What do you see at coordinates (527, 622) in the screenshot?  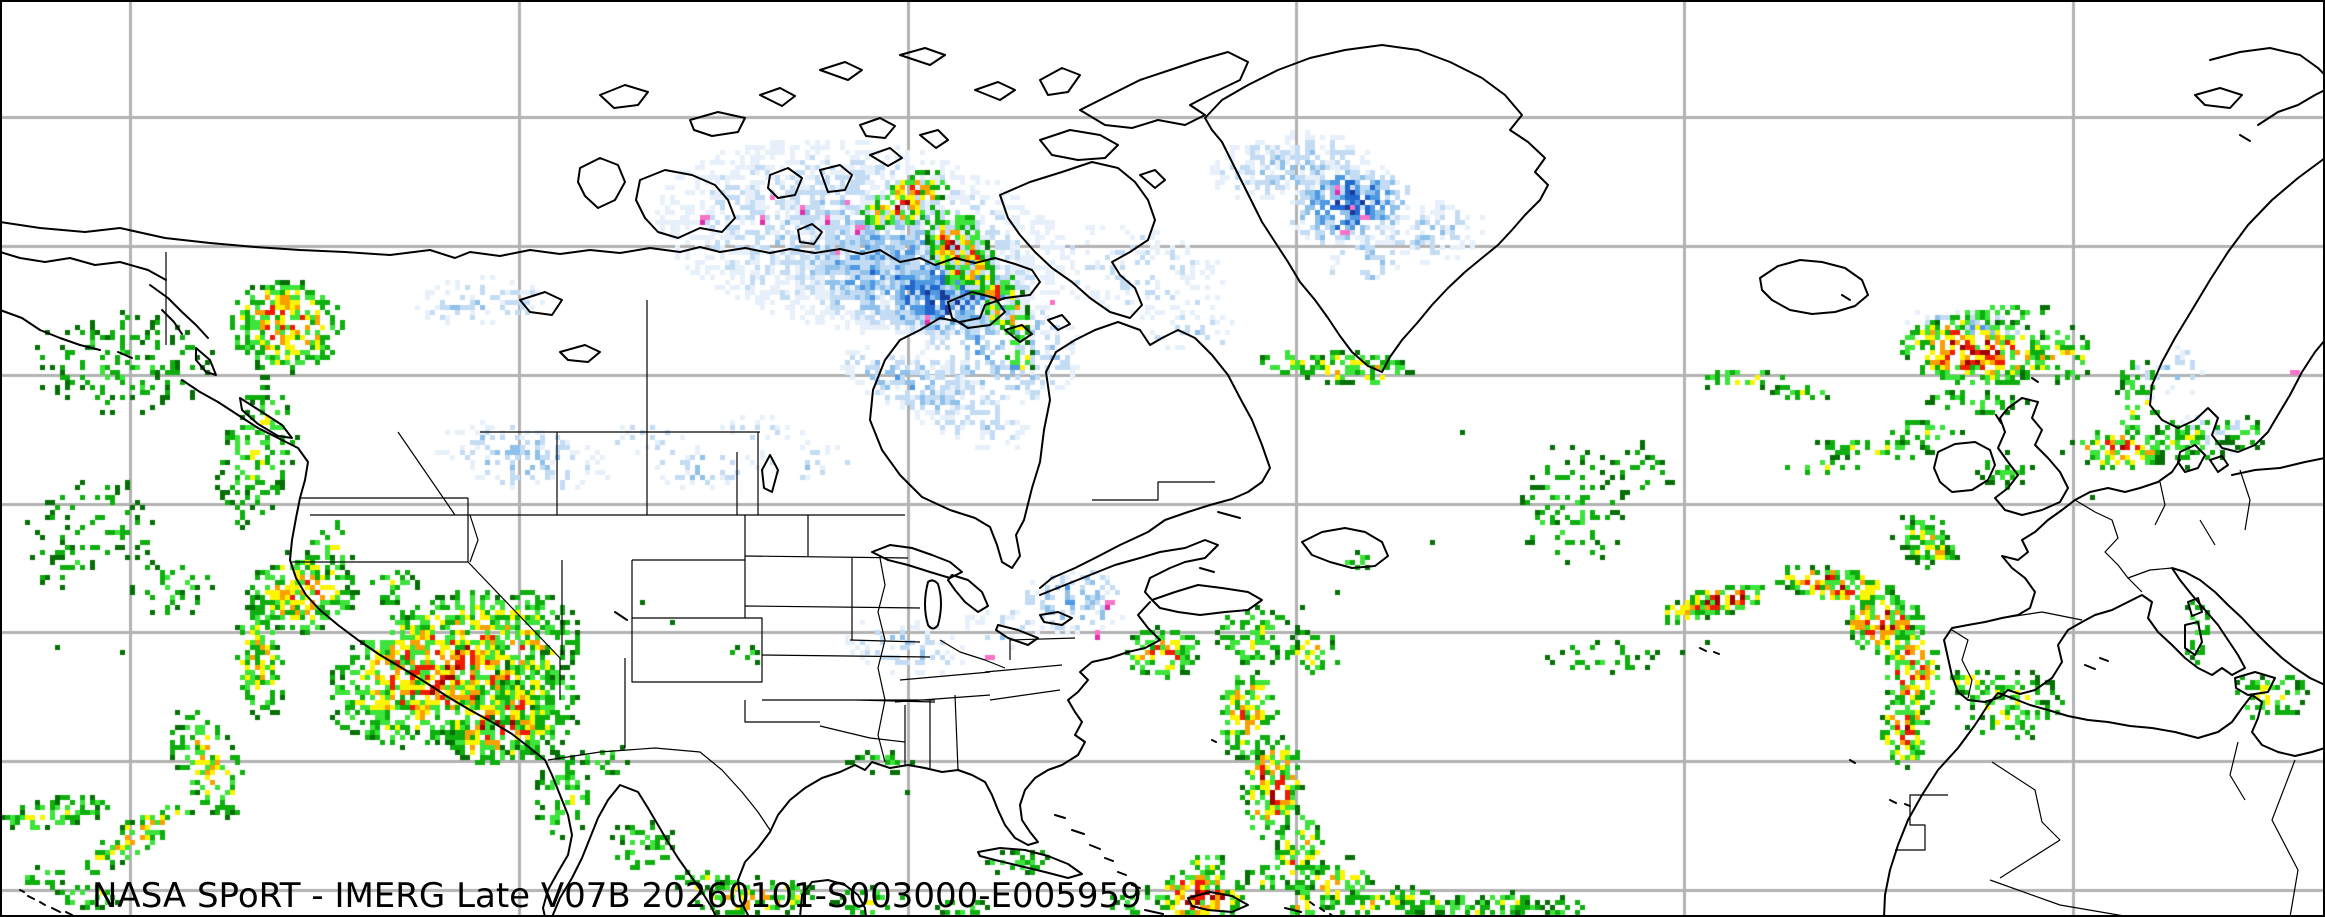 I see `borders-us-states-west` at bounding box center [527, 622].